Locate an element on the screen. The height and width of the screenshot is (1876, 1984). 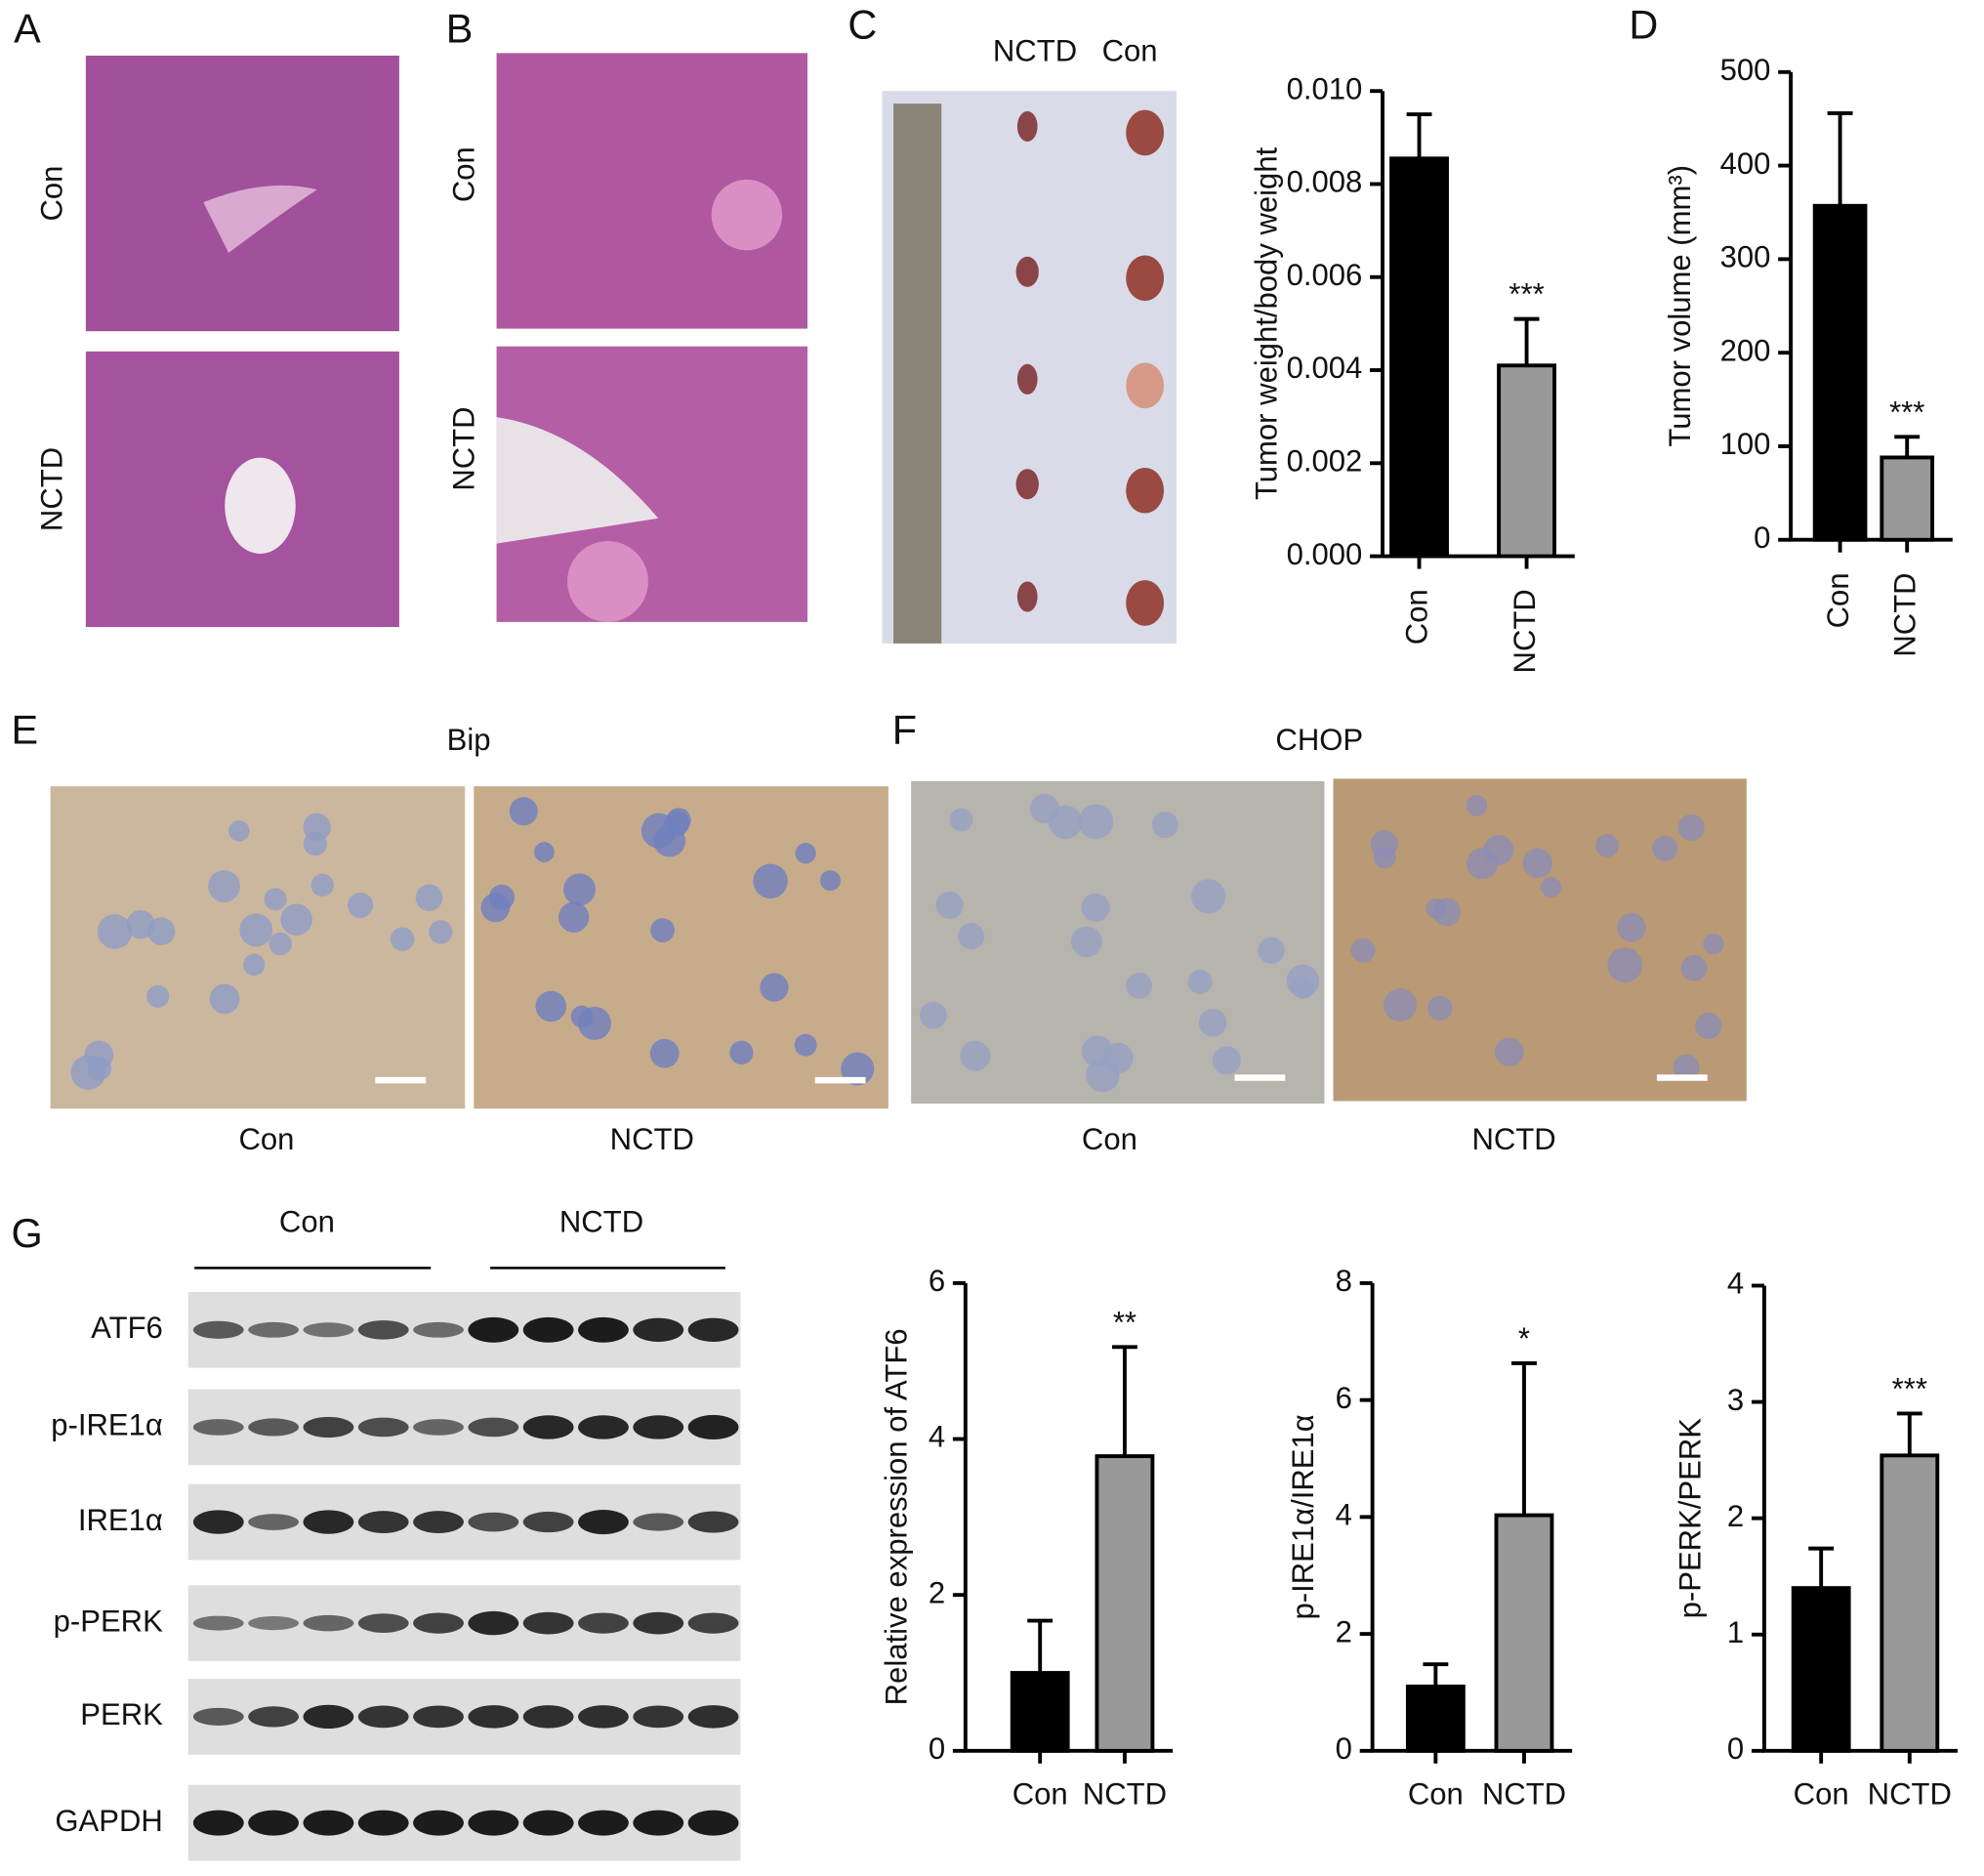
y-tick-label: 4 is located at coordinates (1344, 1515).